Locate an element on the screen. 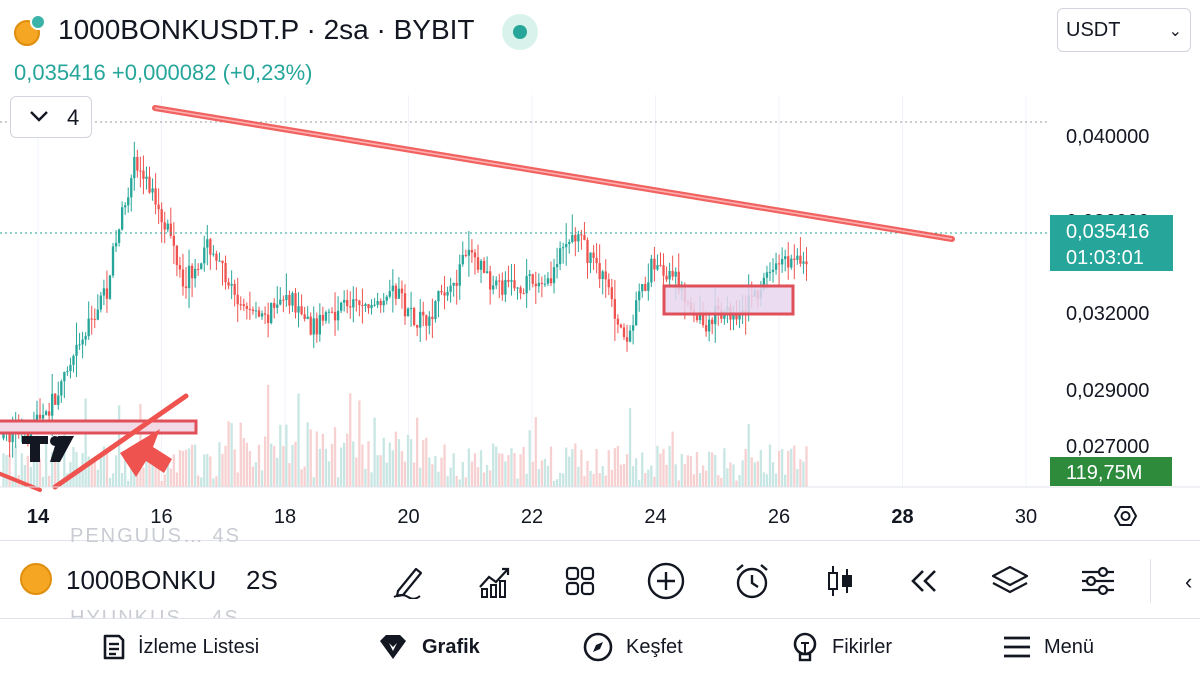 Image resolution: width=1200 pixels, height=675 pixels. symbol-title: 1000BONKUSDT.P · 2sa · BYBIT is located at coordinates (266, 29).